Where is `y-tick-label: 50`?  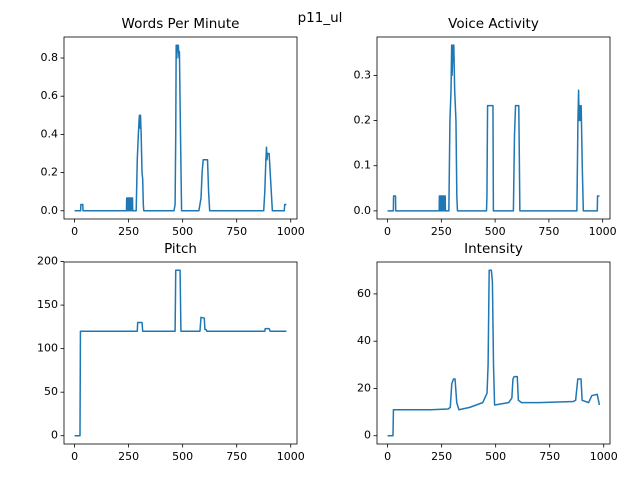
y-tick-label: 50 is located at coordinates (51, 391).